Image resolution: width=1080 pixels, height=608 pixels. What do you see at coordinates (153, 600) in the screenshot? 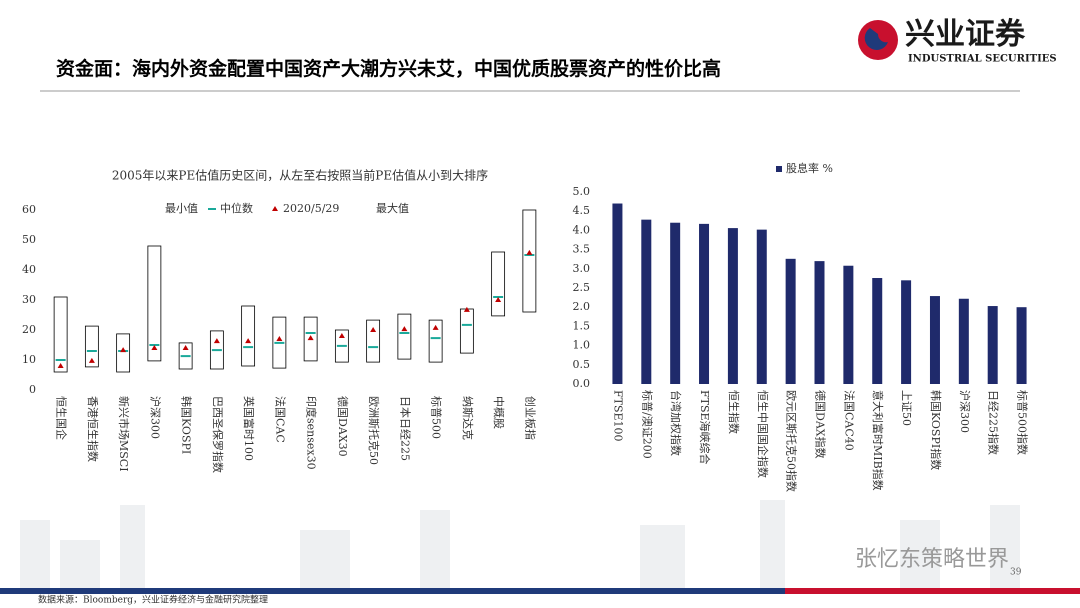
I see `source-note: 数据来源：Bloomberg，兴业证券经济与金融研究院整理` at bounding box center [153, 600].